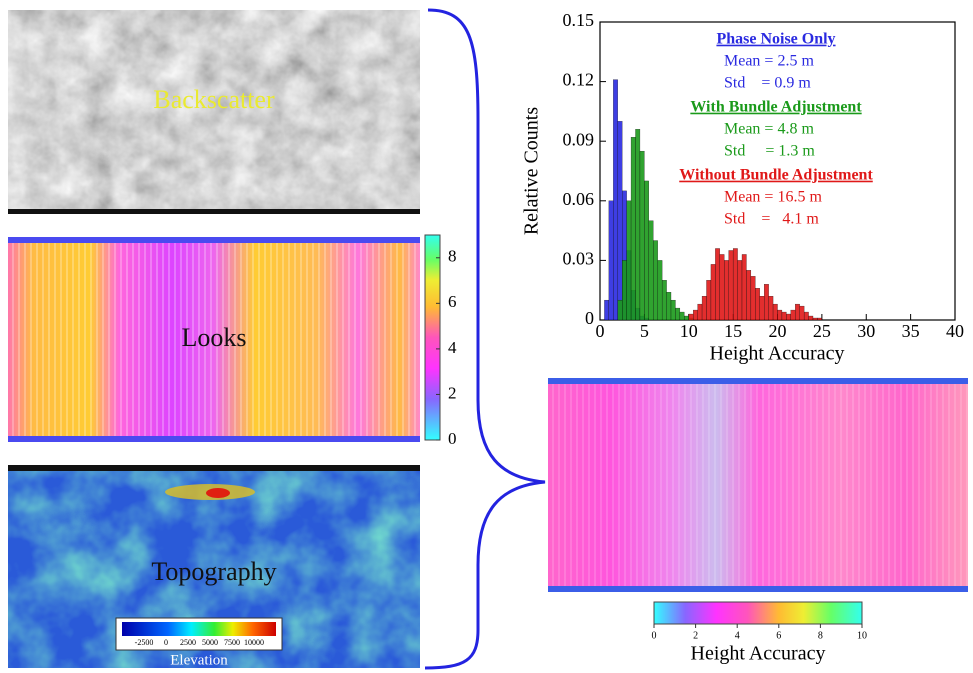 The height and width of the screenshot is (673, 973). I want to click on y-tick-label: 0.06, so click(579, 199).